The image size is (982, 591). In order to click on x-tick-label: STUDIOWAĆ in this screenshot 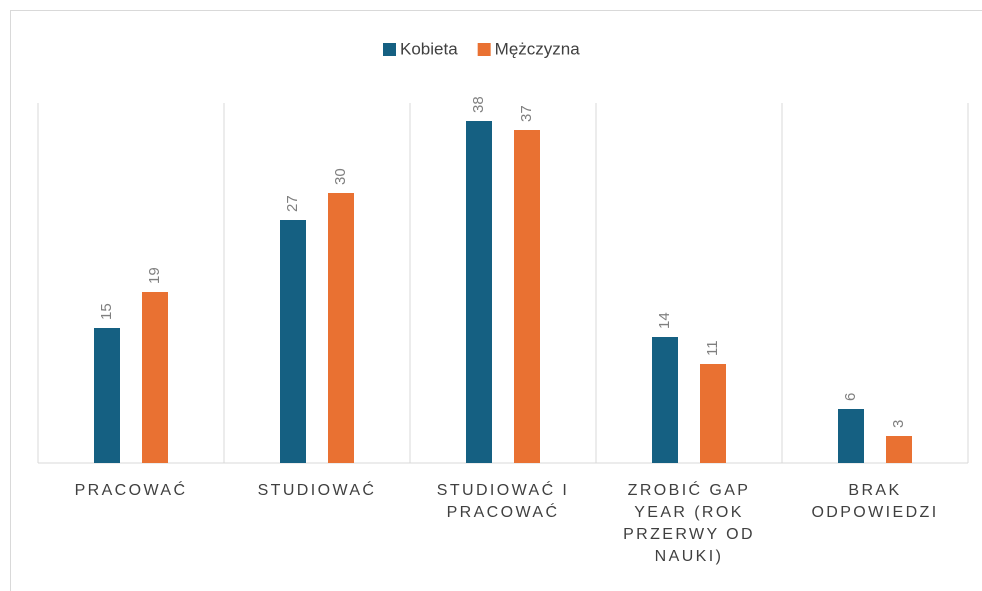, I will do `click(317, 490)`.